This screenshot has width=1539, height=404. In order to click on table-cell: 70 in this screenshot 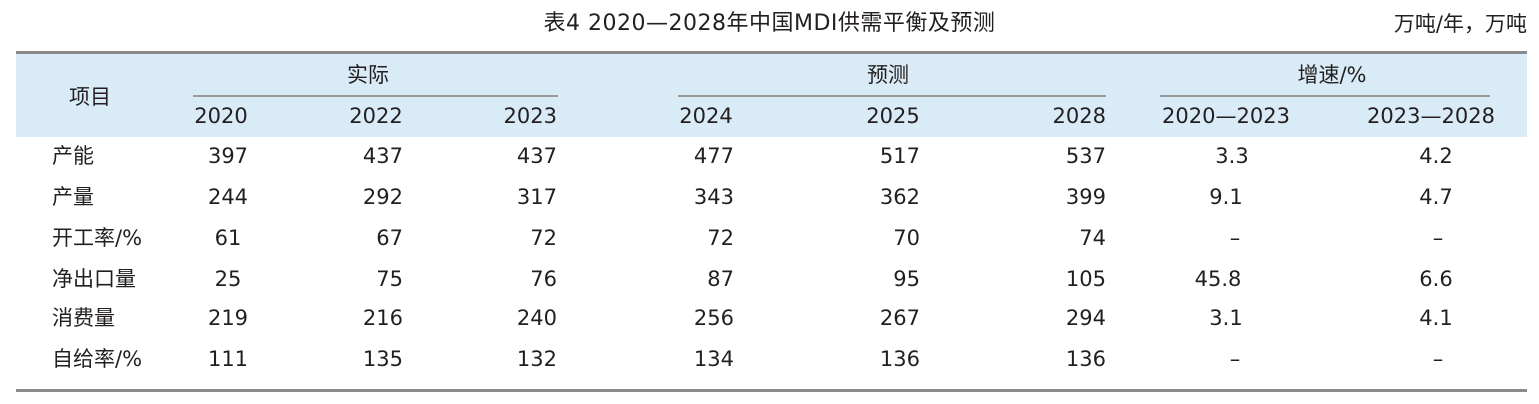, I will do `click(906, 238)`.